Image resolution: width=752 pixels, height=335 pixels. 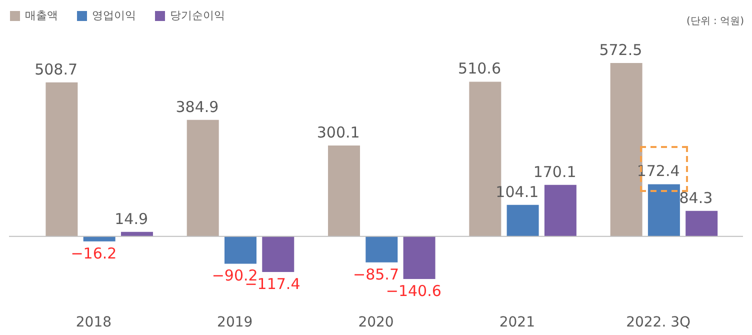 I want to click on x-tick-label: 2018, so click(x=94, y=322).